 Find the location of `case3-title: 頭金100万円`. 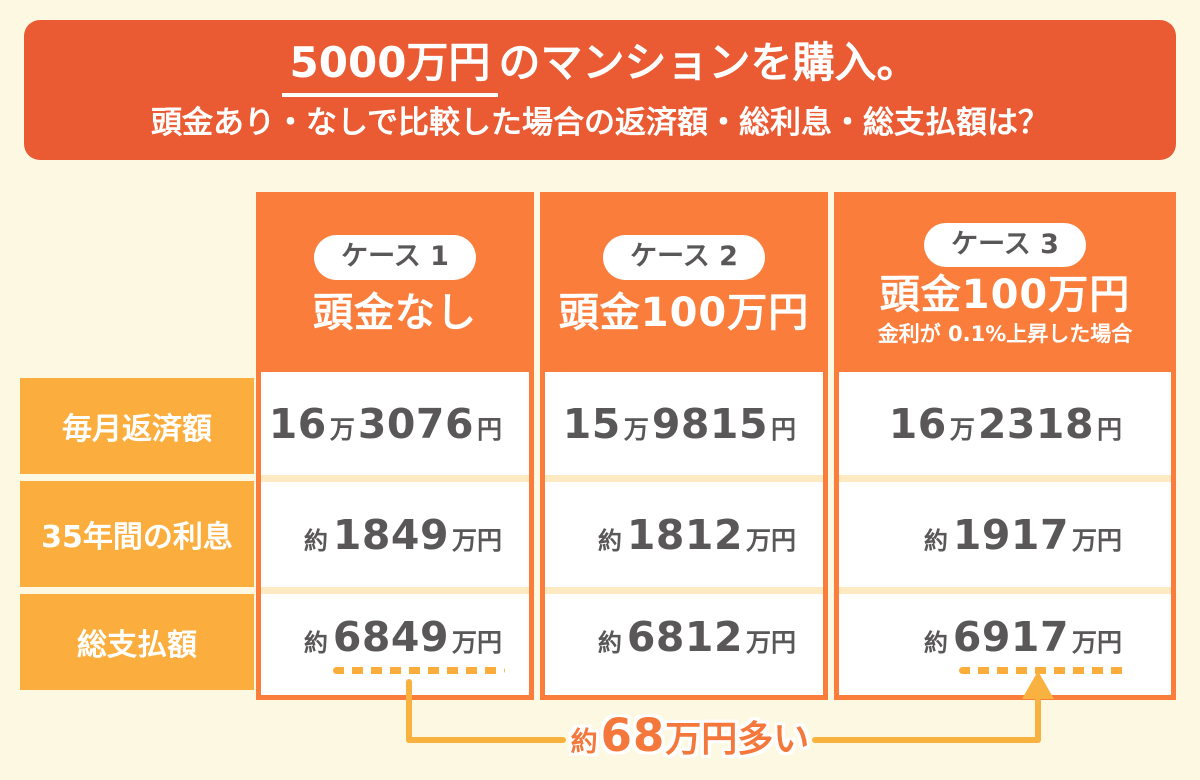

case3-title: 頭金100万円 is located at coordinates (1005, 295).